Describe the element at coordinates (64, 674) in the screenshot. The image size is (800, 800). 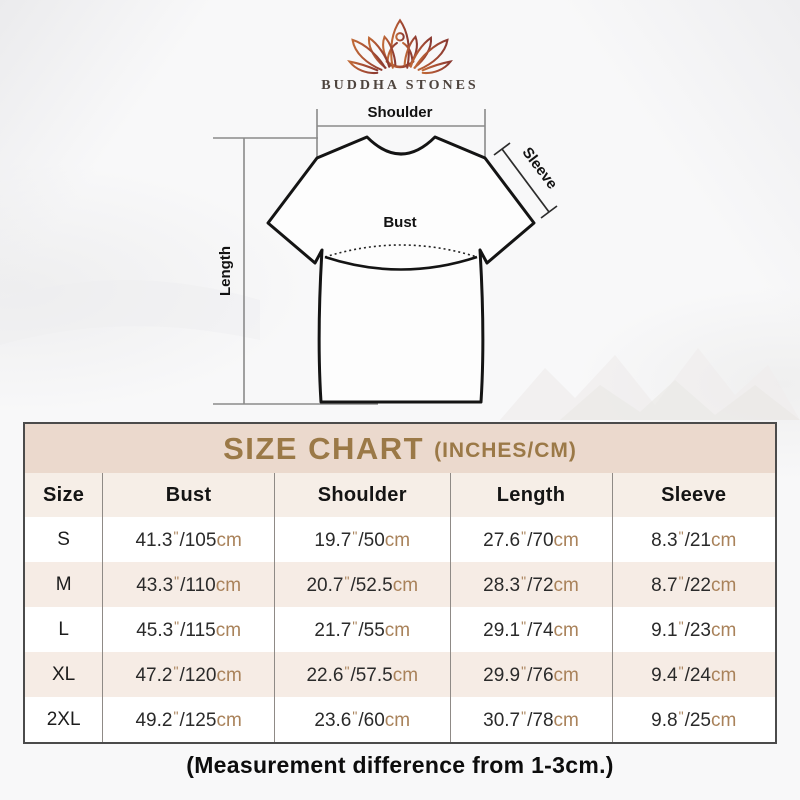
I see `size-cell: XL` at that location.